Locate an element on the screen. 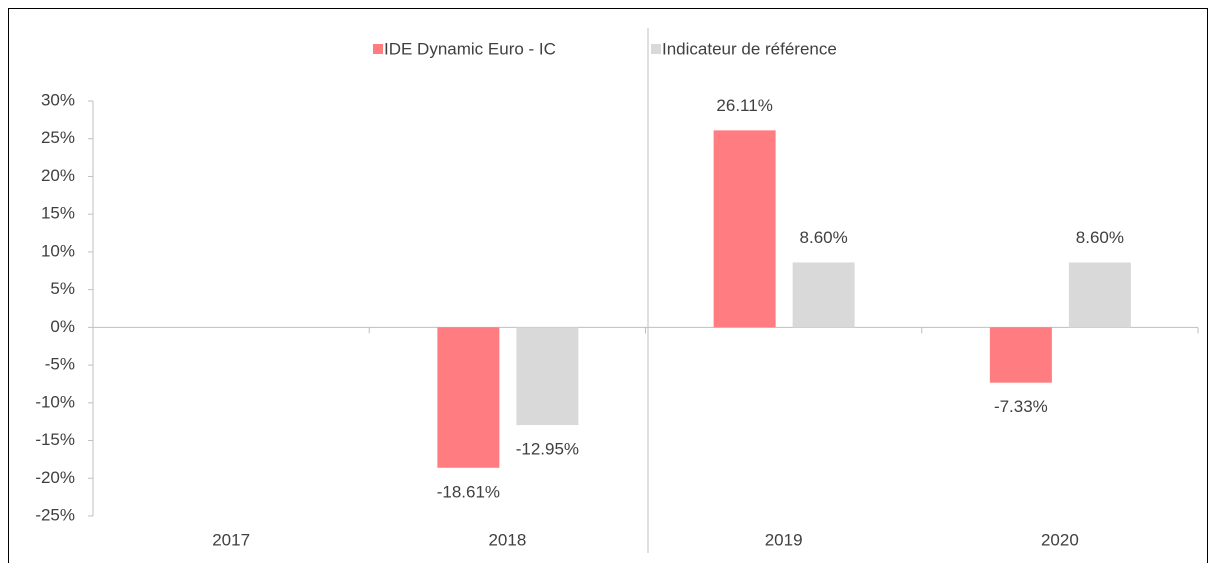 The height and width of the screenshot is (563, 1216). x-tick-label: 2017 is located at coordinates (231, 539).